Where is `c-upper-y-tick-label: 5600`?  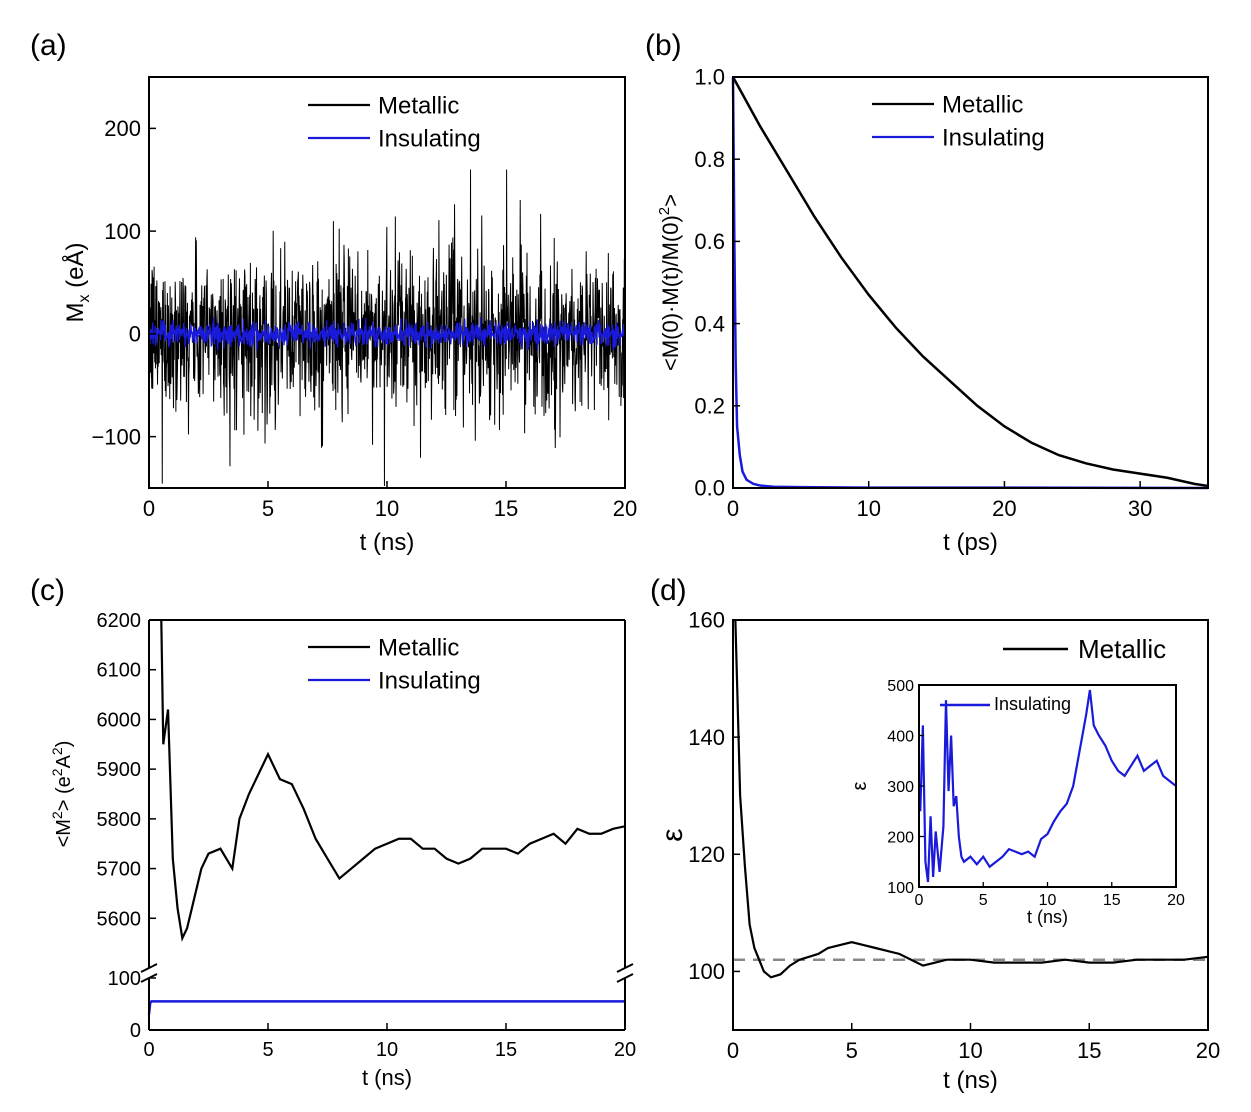
c-upper-y-tick-label: 5600 is located at coordinates (119, 919).